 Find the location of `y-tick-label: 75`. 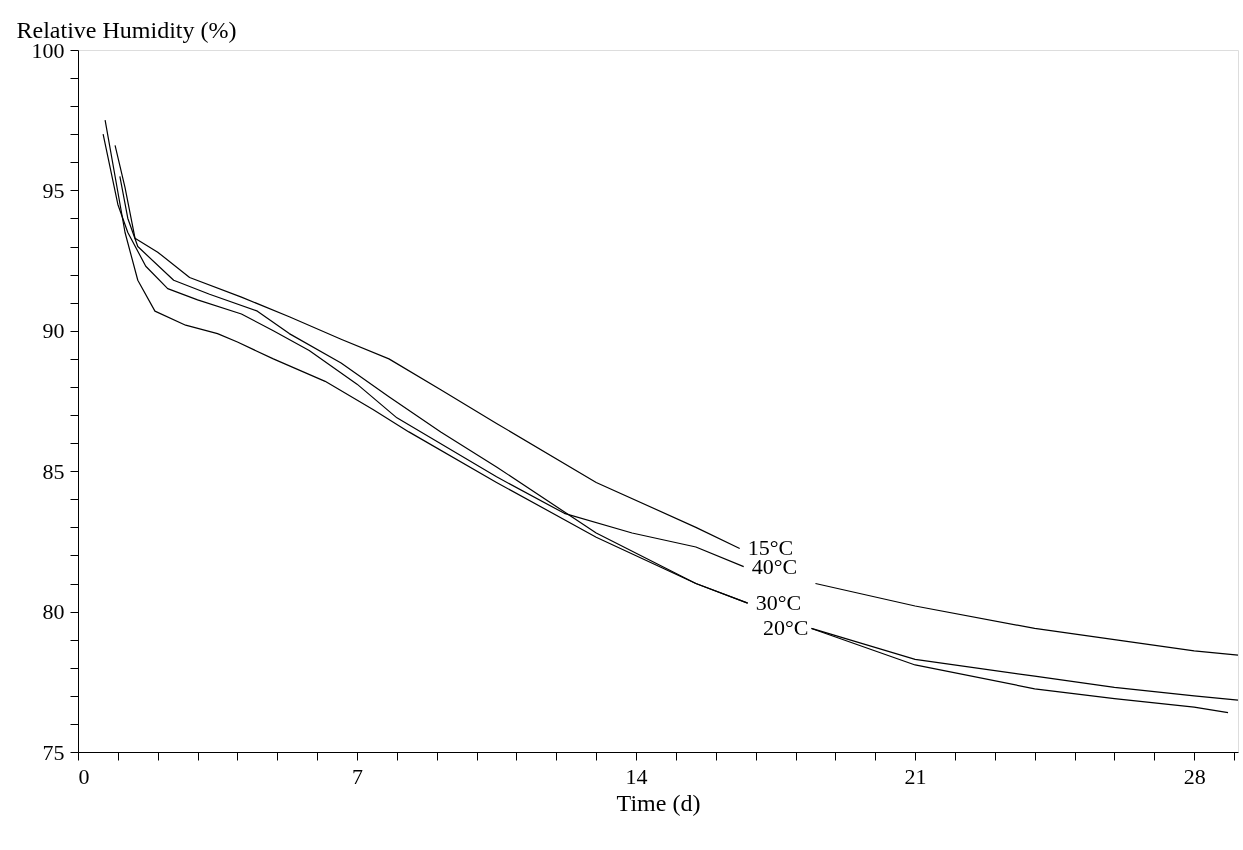

y-tick-label: 75 is located at coordinates (53, 752).